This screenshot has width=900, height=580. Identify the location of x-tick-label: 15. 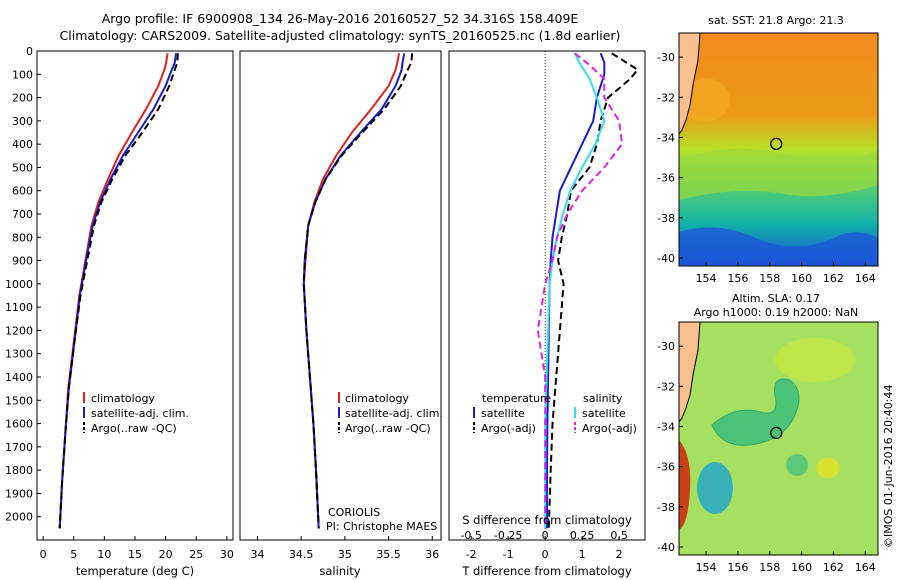
(135, 554).